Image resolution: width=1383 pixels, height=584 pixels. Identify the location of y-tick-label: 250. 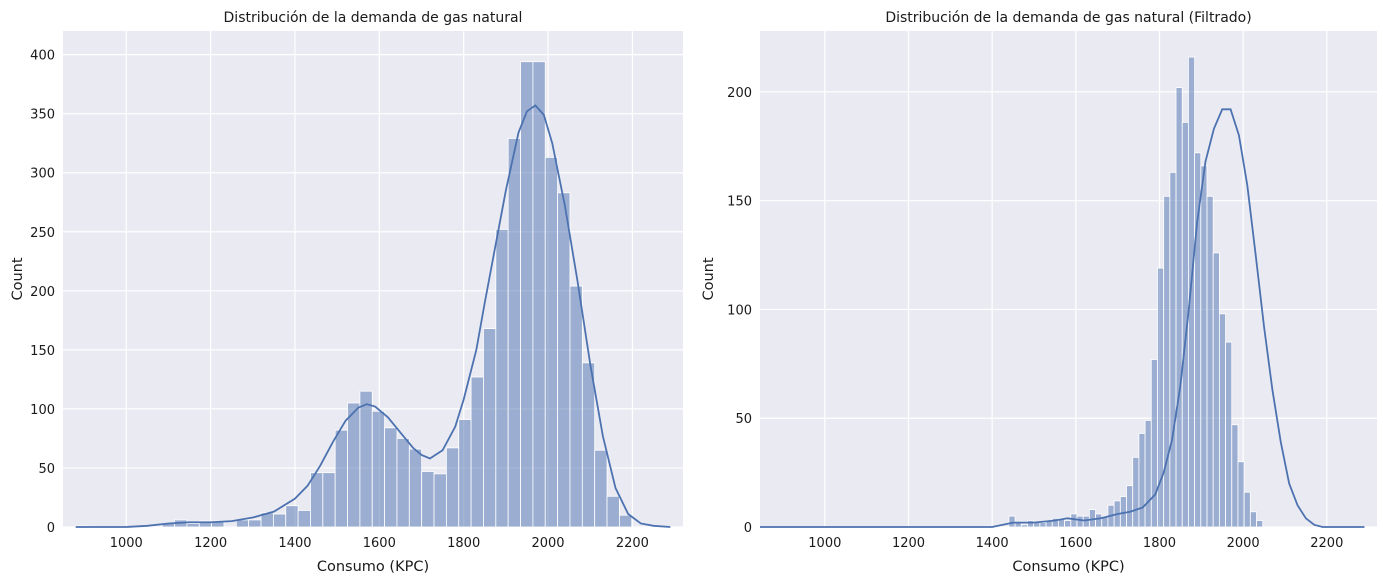
(42, 233).